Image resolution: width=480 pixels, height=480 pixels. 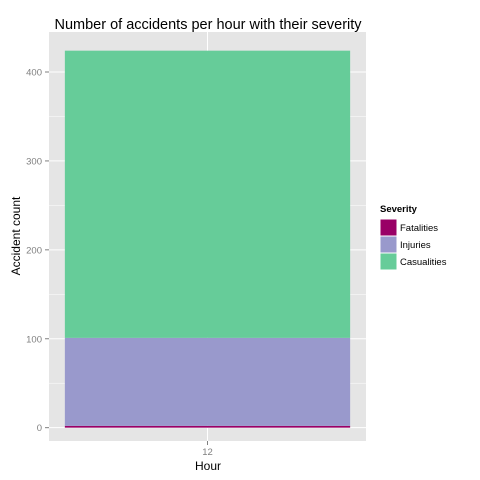 What do you see at coordinates (207, 381) in the screenshot?
I see `bar-segment-injuries` at bounding box center [207, 381].